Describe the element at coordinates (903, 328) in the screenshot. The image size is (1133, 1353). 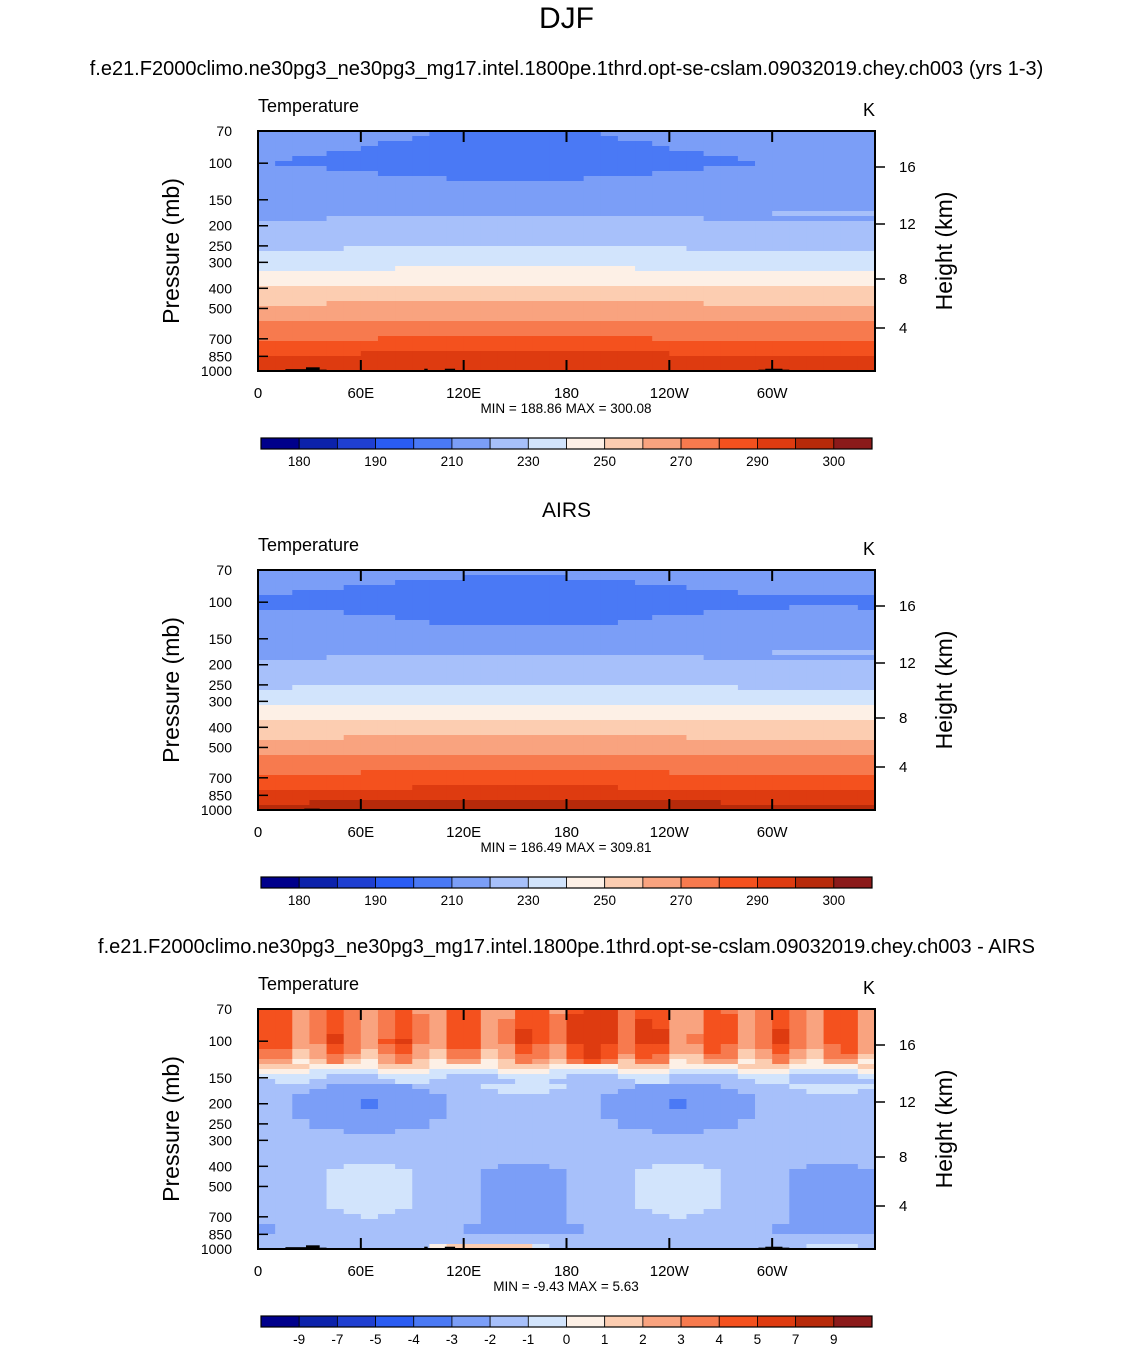
I see `height-tick-label: 4` at that location.